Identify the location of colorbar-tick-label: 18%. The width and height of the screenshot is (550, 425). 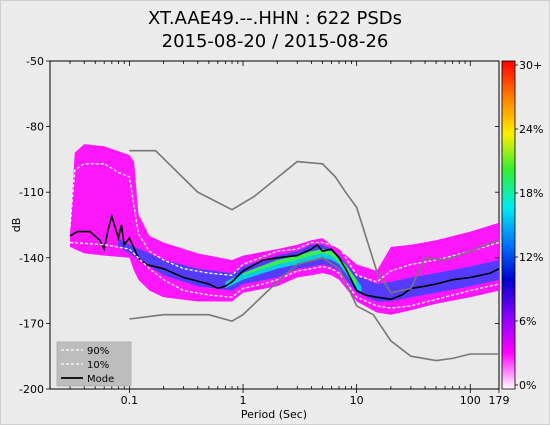
(531, 193).